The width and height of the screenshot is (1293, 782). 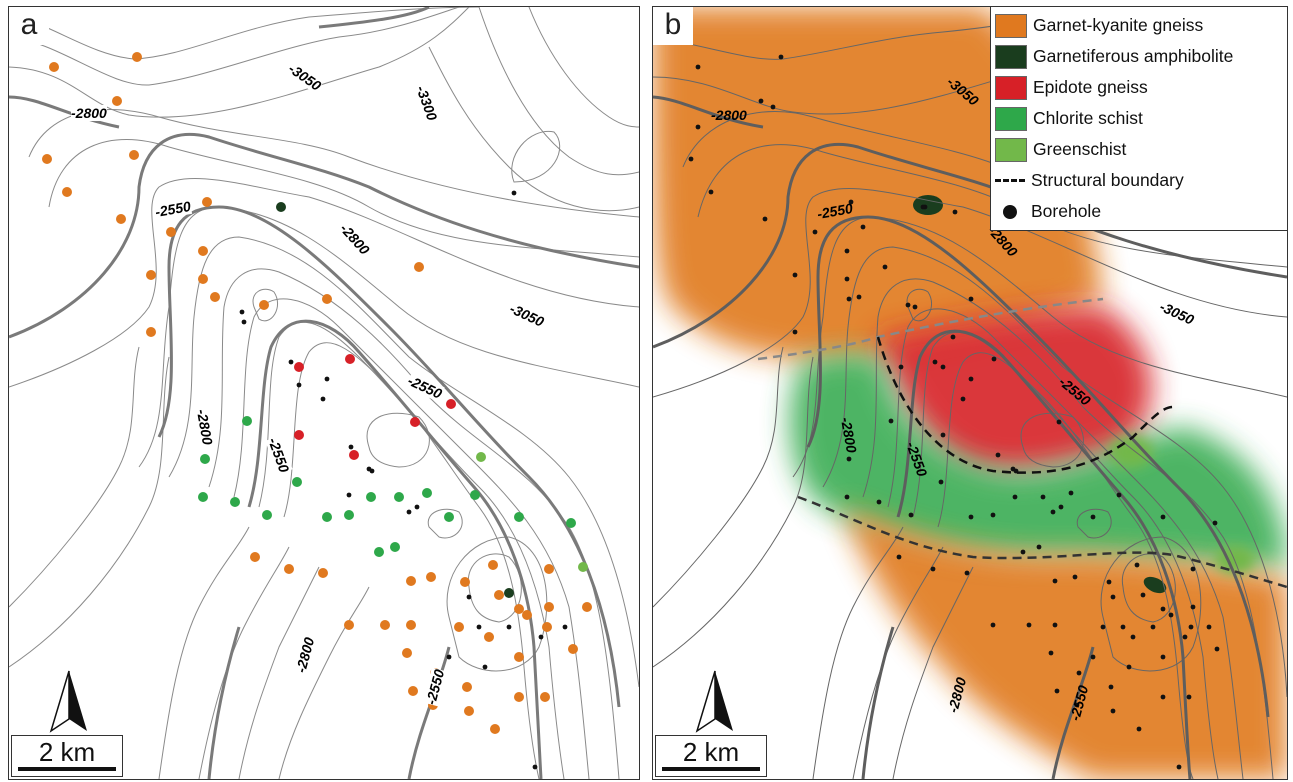 What do you see at coordinates (1155, 585) in the screenshot?
I see `unit-garnetiferous-amphibolite` at bounding box center [1155, 585].